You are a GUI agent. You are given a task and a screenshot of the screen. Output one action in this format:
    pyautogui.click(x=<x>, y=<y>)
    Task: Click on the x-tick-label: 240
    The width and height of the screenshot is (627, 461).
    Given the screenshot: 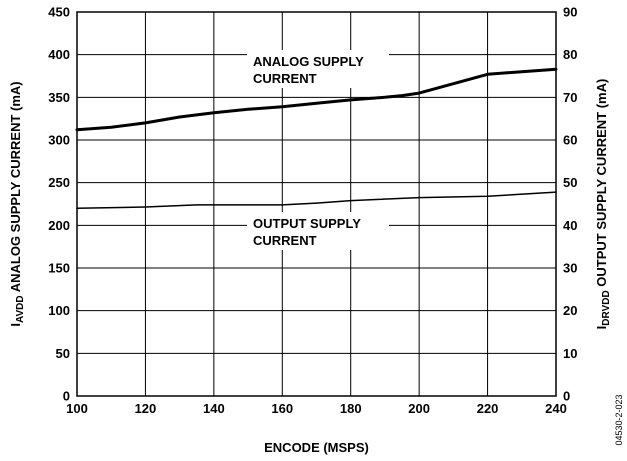 What is the action you would take?
    pyautogui.click(x=556, y=408)
    